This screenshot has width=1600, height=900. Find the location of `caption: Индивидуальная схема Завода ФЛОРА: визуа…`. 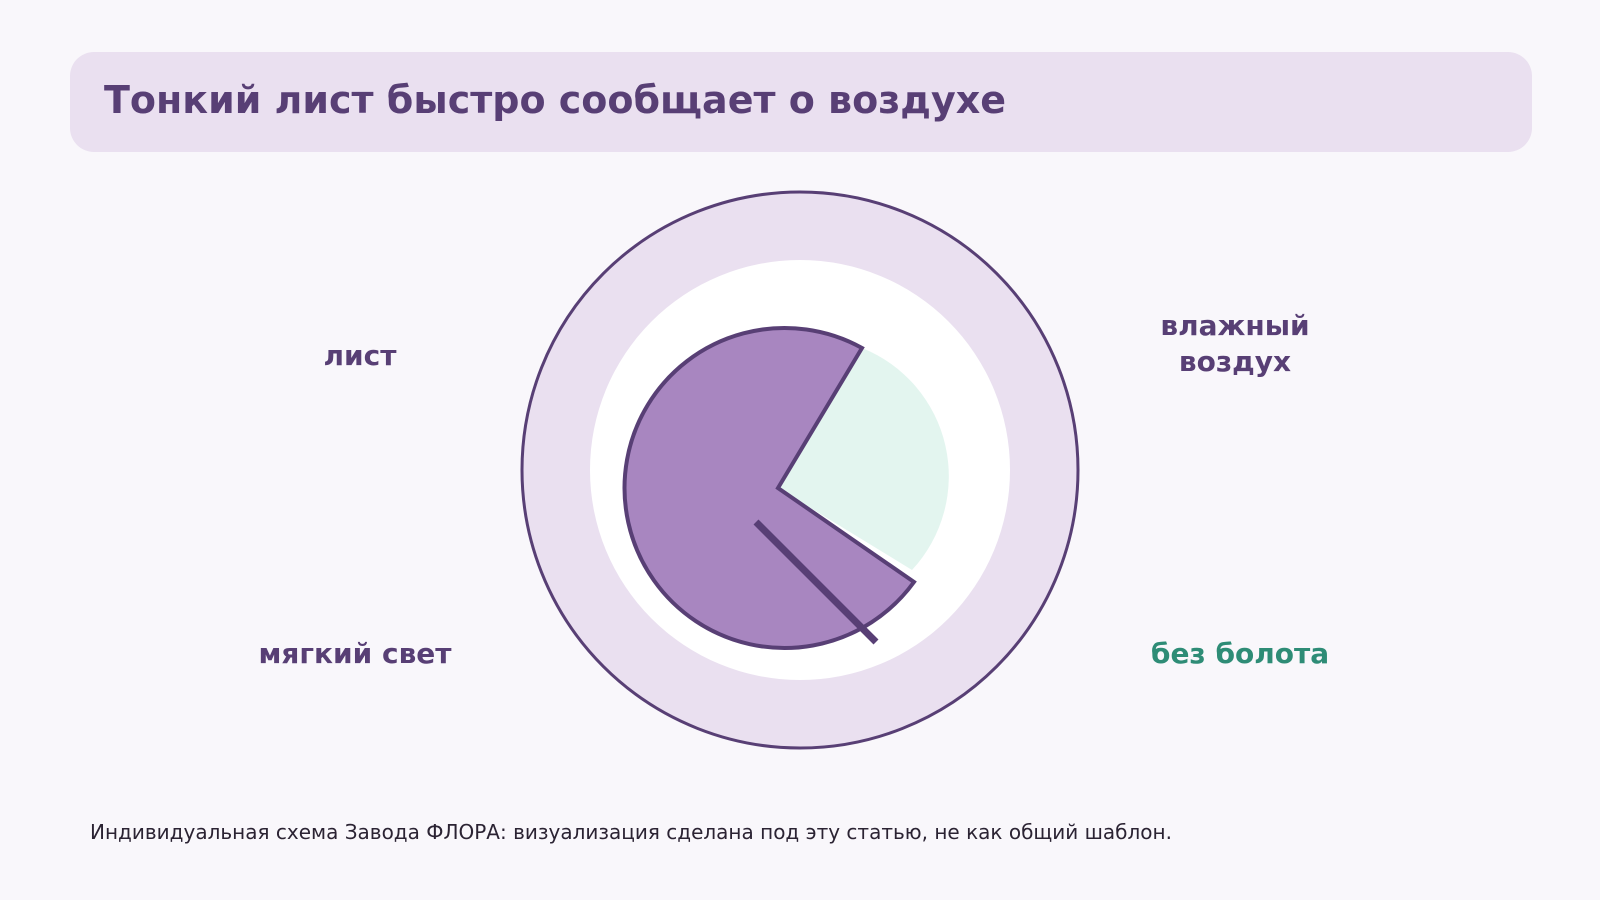

caption: Индивидуальная схема Завода ФЛОРА: визуа… is located at coordinates (631, 832).